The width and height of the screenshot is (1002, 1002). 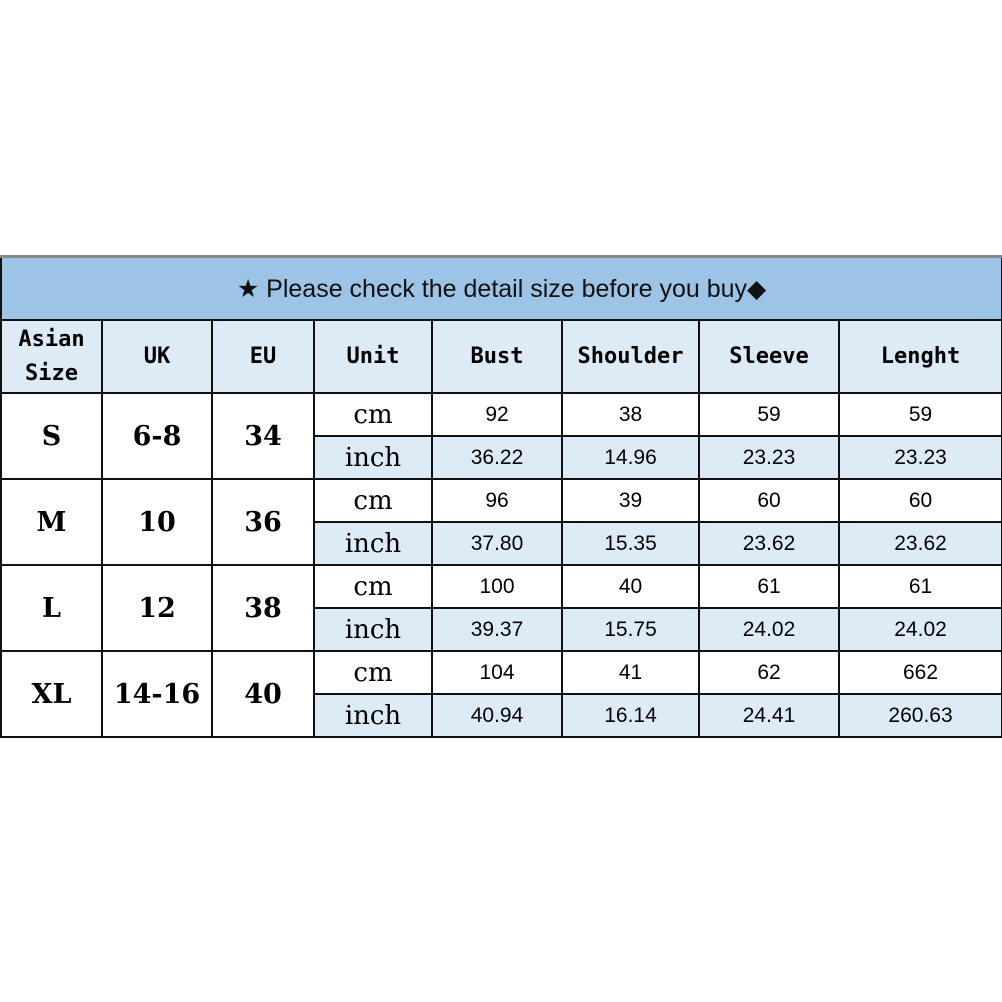 What do you see at coordinates (497, 586) in the screenshot?
I see `measurement-cell: 100` at bounding box center [497, 586].